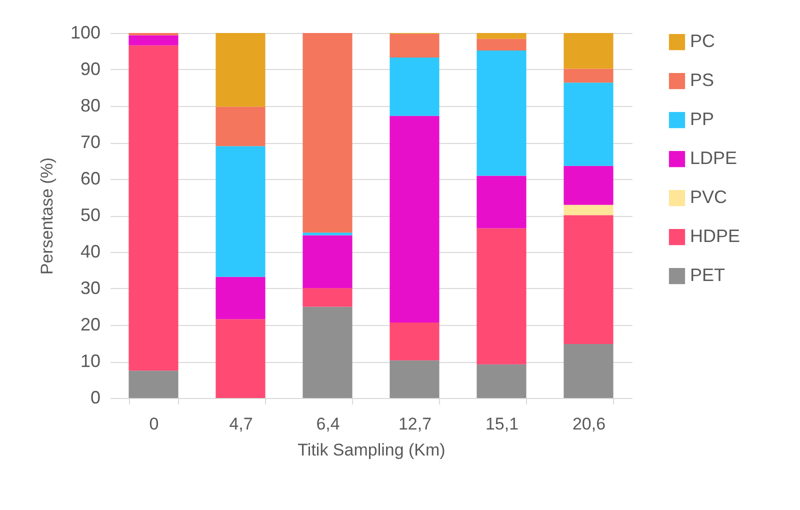 The image size is (800, 510). What do you see at coordinates (328, 424) in the screenshot?
I see `x-tick-label: 6,4` at bounding box center [328, 424].